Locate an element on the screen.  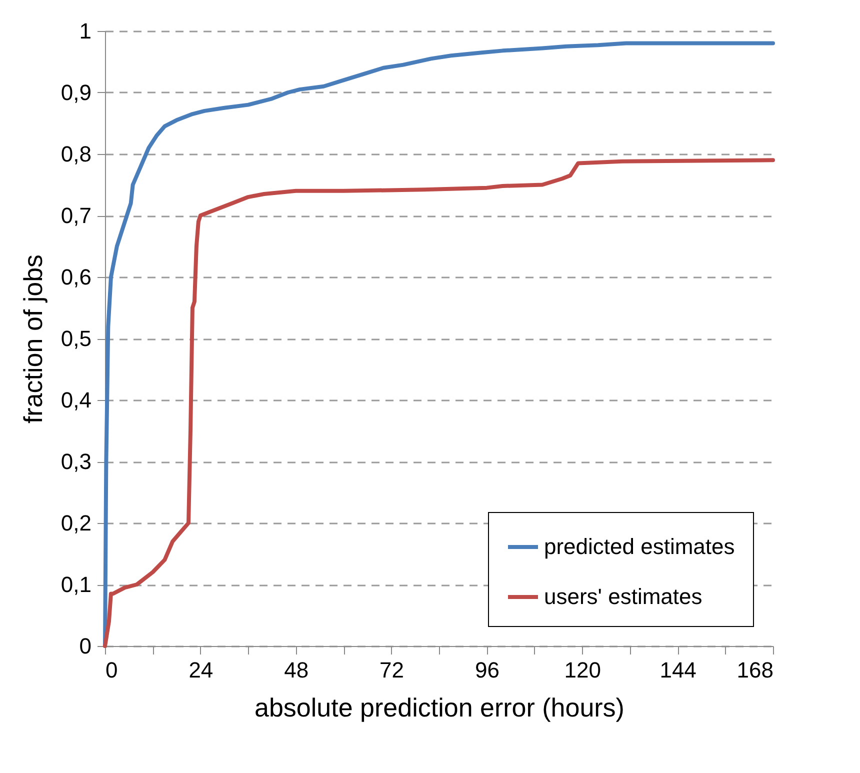
y-tick-label: 0,6 is located at coordinates (76, 277).